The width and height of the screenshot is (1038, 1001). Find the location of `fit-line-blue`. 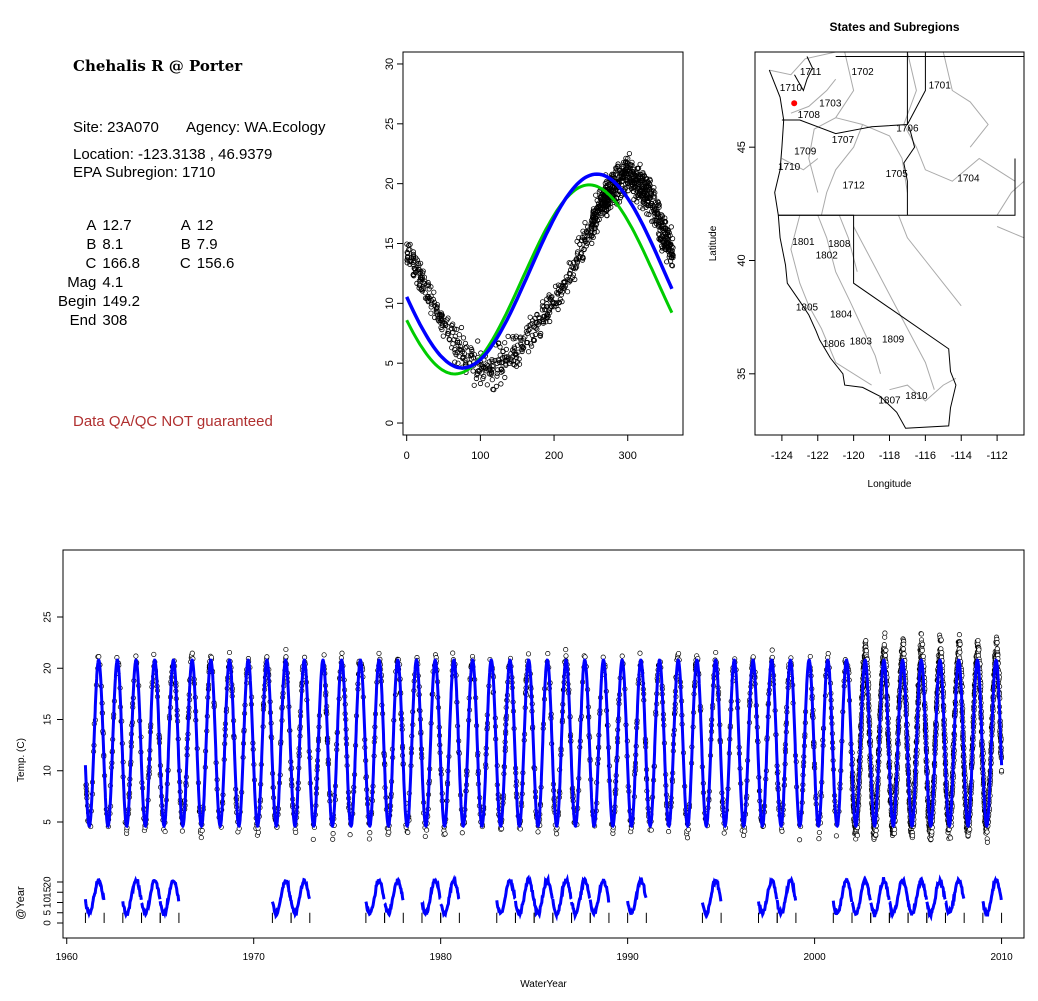

fit-line-blue is located at coordinates (539, 271).